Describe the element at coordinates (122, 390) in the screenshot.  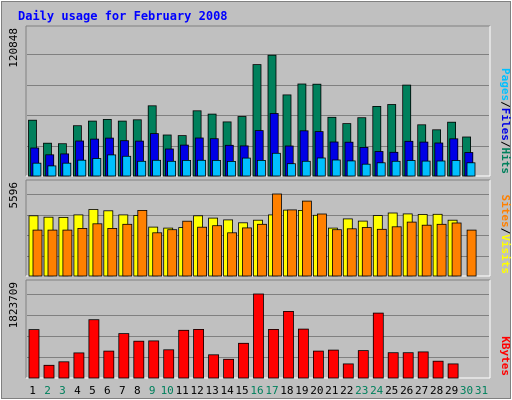
I see `x-tick-label-7: 7` at that location.